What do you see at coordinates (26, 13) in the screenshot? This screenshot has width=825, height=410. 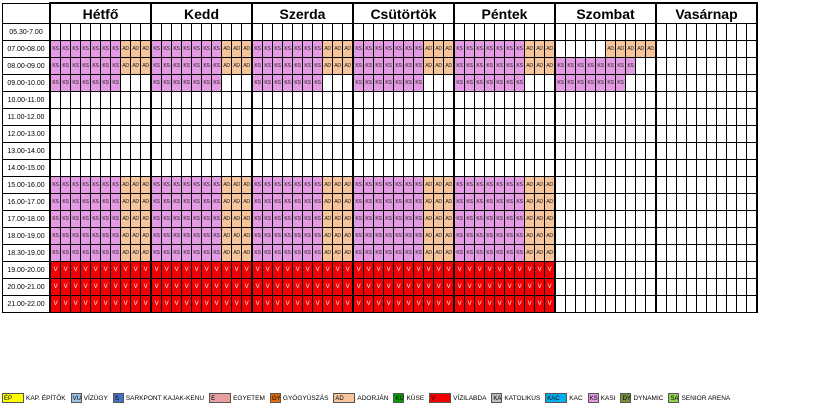 I see `corner-cell` at bounding box center [26, 13].